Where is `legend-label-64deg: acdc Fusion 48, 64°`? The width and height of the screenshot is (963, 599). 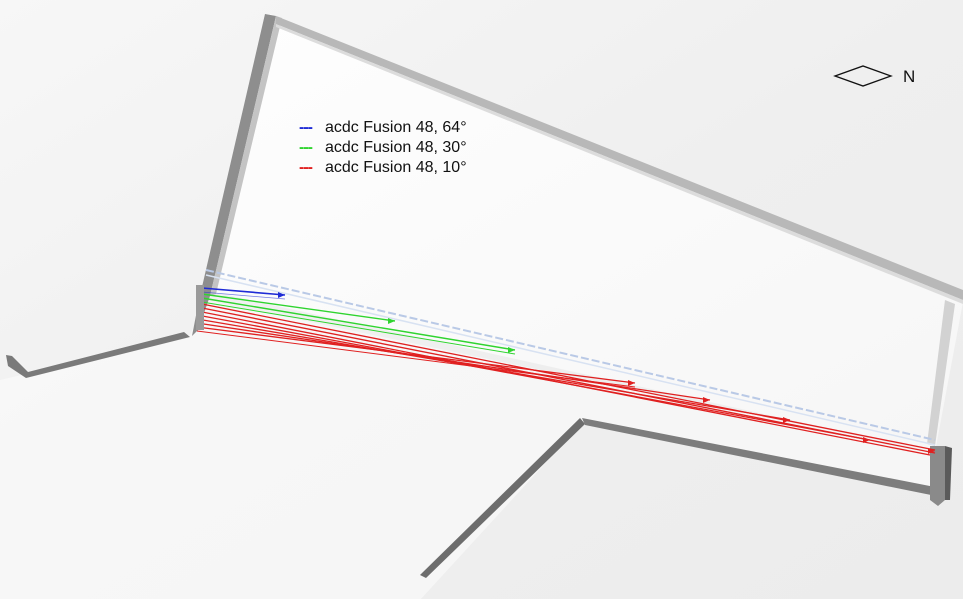
legend-label-64deg: acdc Fusion 48, 64° is located at coordinates (396, 127).